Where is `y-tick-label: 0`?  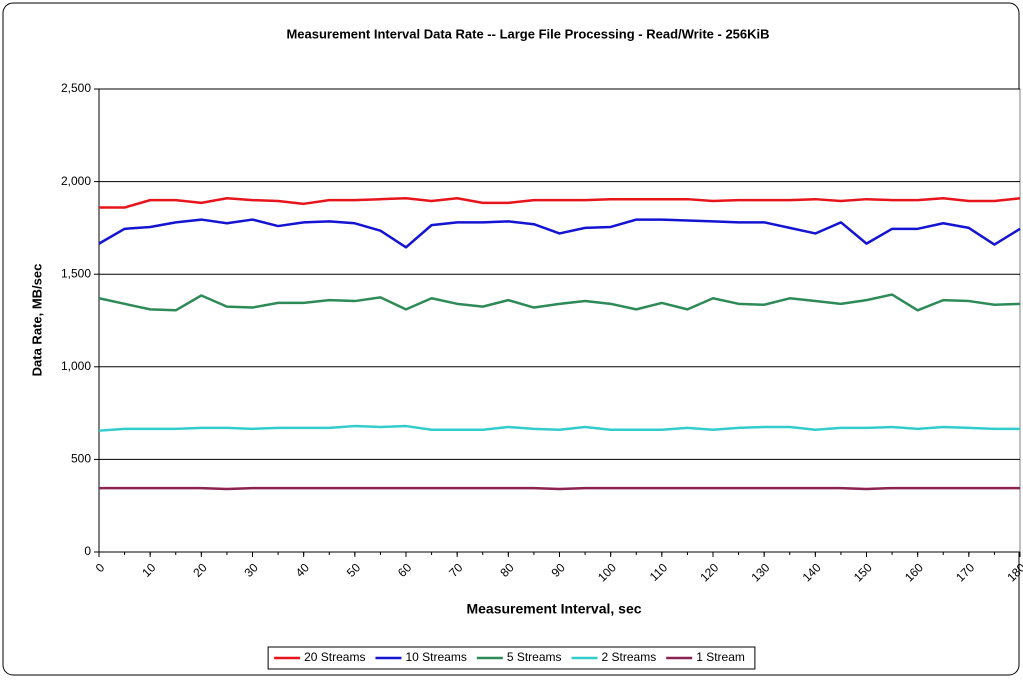 y-tick-label: 0 is located at coordinates (87, 551).